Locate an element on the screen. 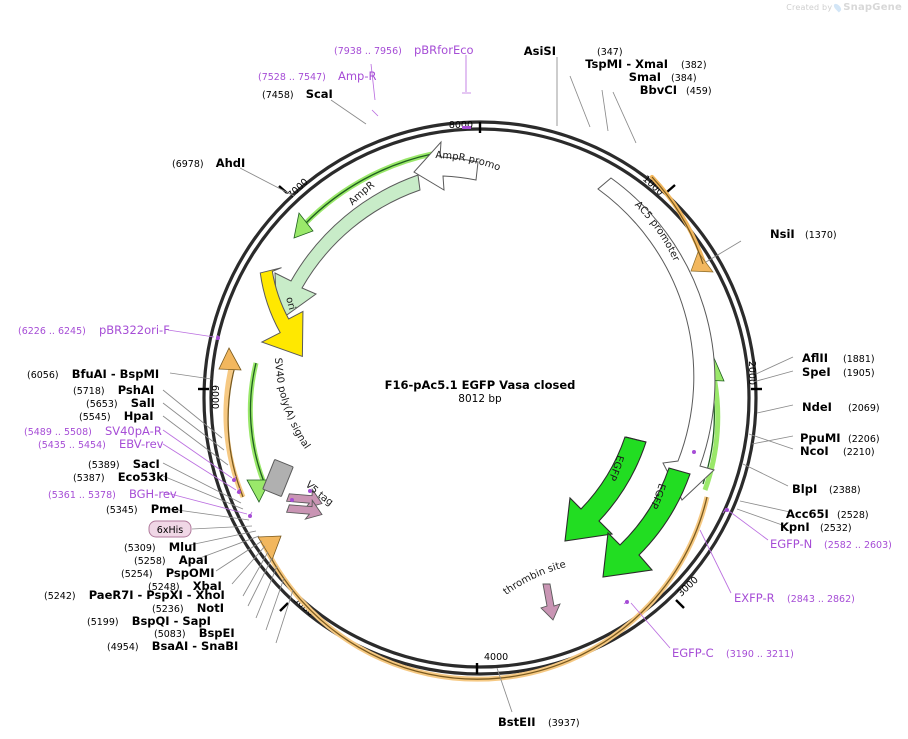 This screenshot has height=739, width=908. label-ebv-rev: (5435 .. 5454) EBV-rev is located at coordinates (101, 442).